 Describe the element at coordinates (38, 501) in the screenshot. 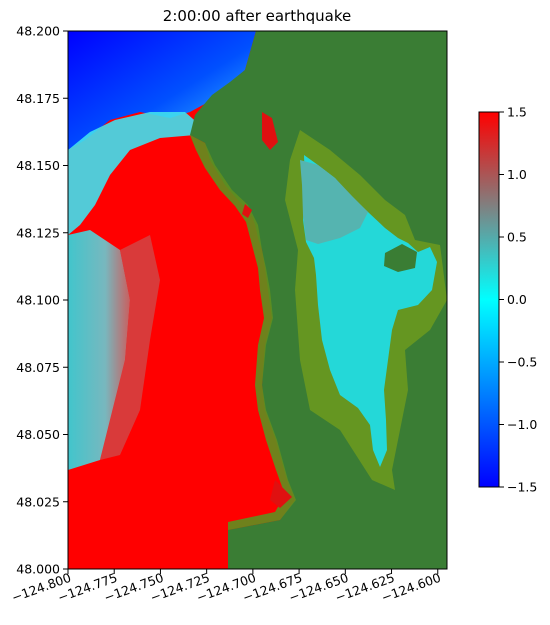

I see `y-tick-label: 48.025` at that location.